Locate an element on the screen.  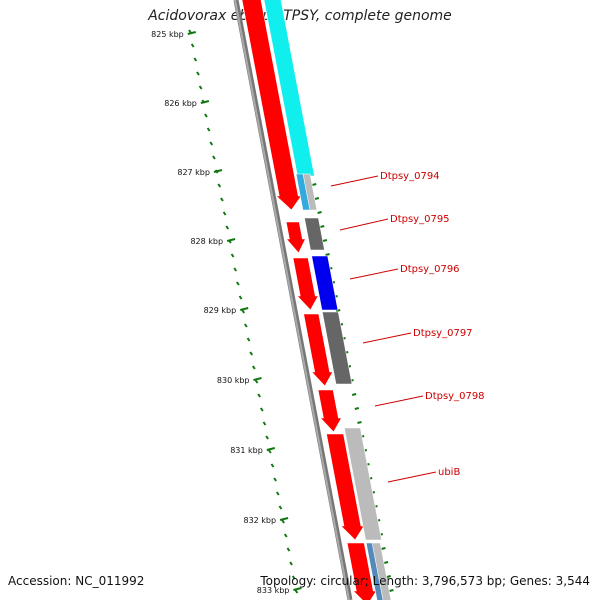
ruler-label: 827 kbp is located at coordinates (193, 172).